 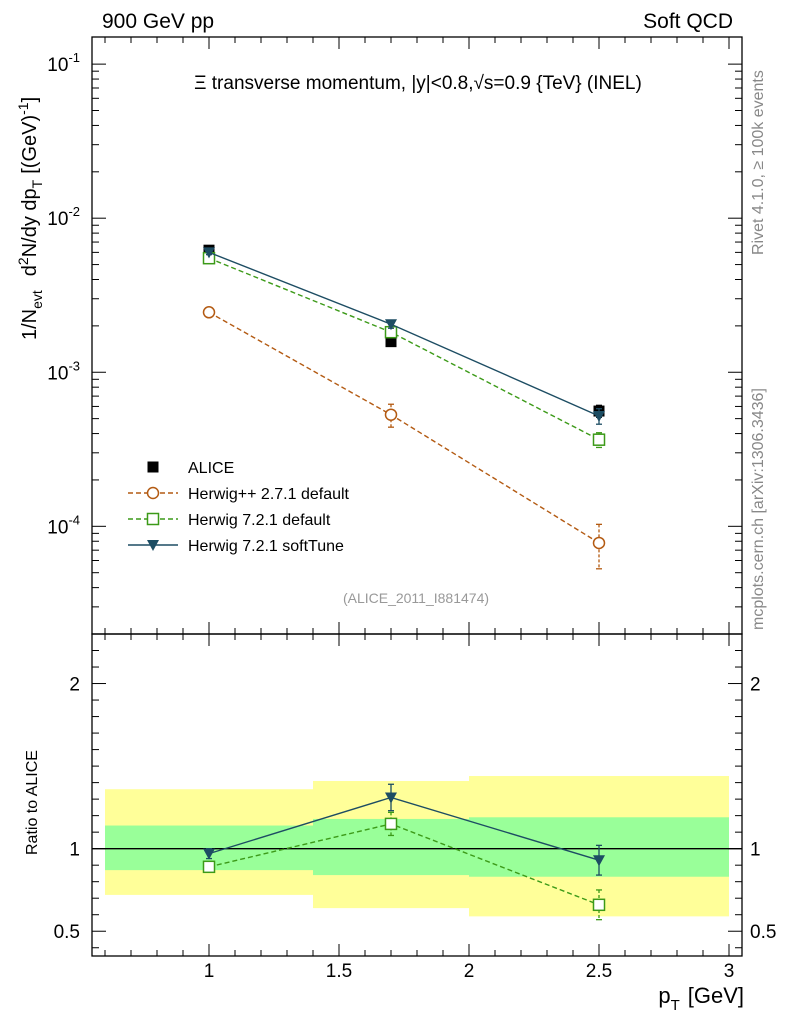 What do you see at coordinates (269, 494) in the screenshot?
I see `legend-label: Herwig++ 2.7.1 default` at bounding box center [269, 494].